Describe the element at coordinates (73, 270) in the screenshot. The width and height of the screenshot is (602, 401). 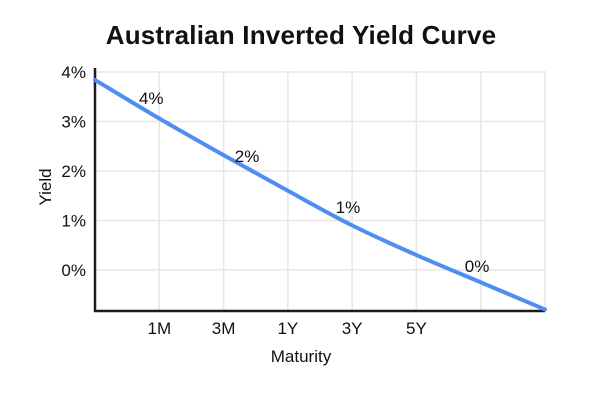
I see `y-tick-label: 0%` at that location.